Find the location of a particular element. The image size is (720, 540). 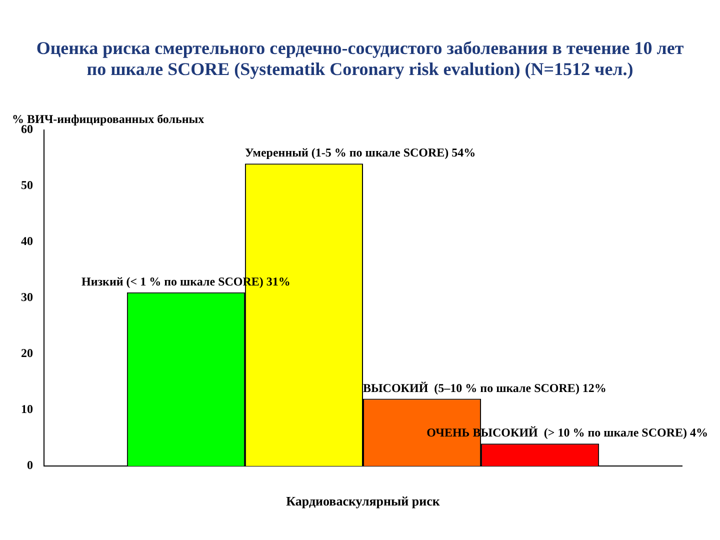

chart-title: Оценка риска смертельного сердечно-сосудистого заболевания в течение 10 лет по шкале SCORE (Systematik Coronary risk evalution) (N=1512 чел.) is located at coordinates (360, 58).